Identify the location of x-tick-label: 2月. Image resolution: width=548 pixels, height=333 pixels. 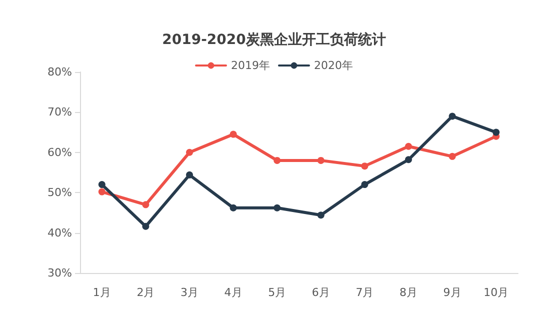
(145, 292).